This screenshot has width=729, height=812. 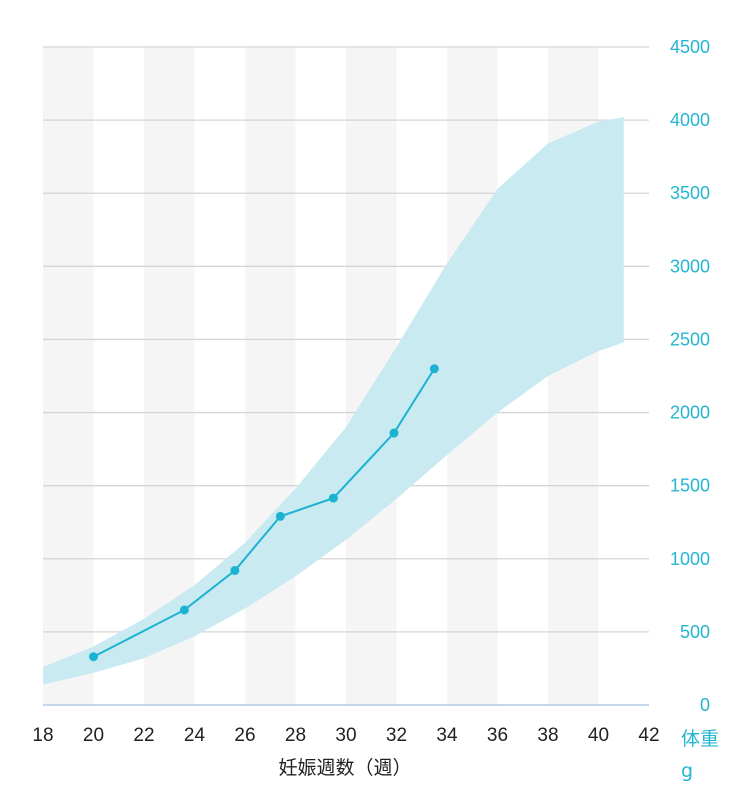 I want to click on x-axis-ticks: 18 20 22 24 26 28 30 32 34 36 38 40 42, so click(x=345, y=735).